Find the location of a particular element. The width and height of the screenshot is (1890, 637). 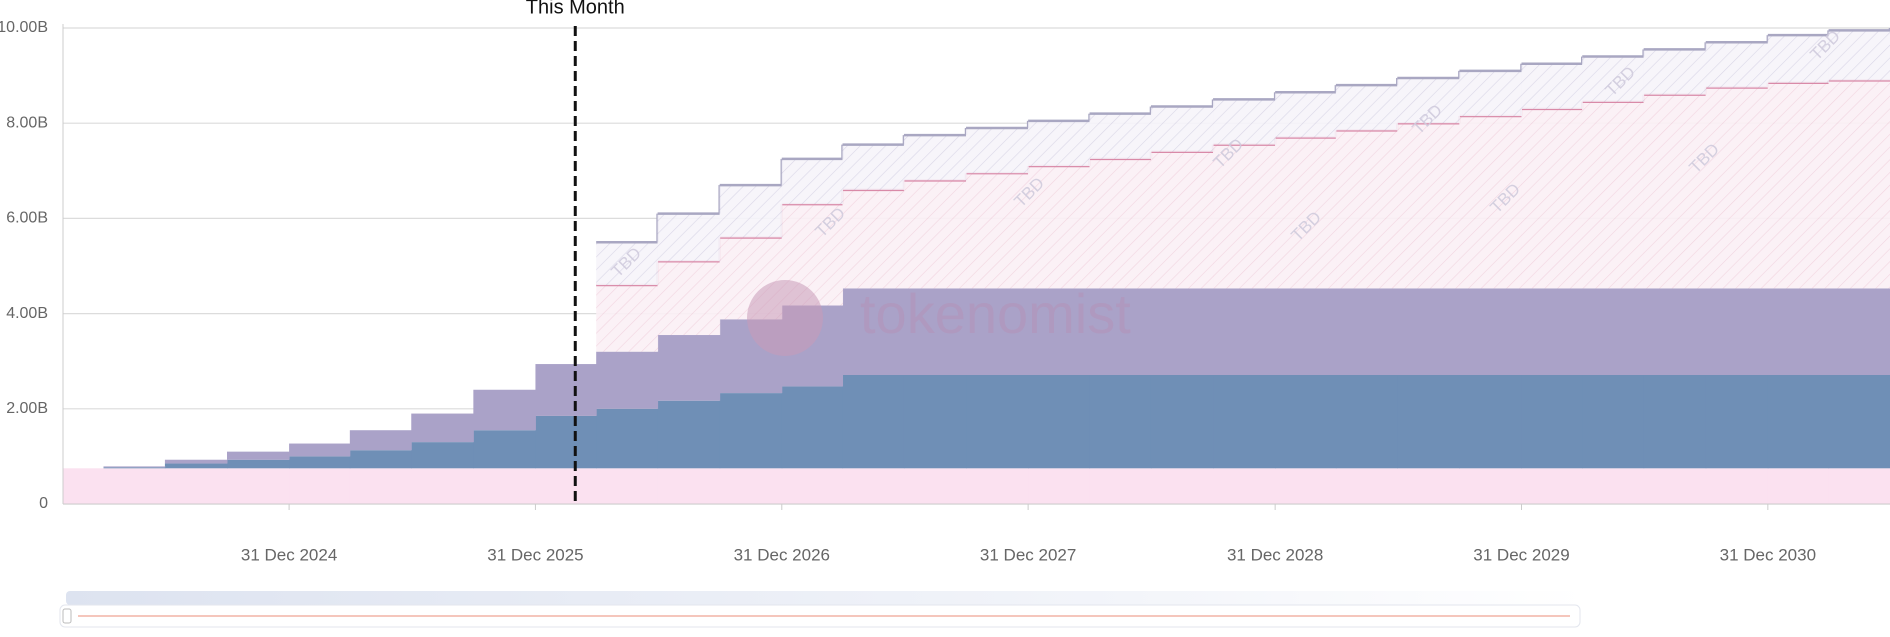

slider-handle is located at coordinates (67, 616).